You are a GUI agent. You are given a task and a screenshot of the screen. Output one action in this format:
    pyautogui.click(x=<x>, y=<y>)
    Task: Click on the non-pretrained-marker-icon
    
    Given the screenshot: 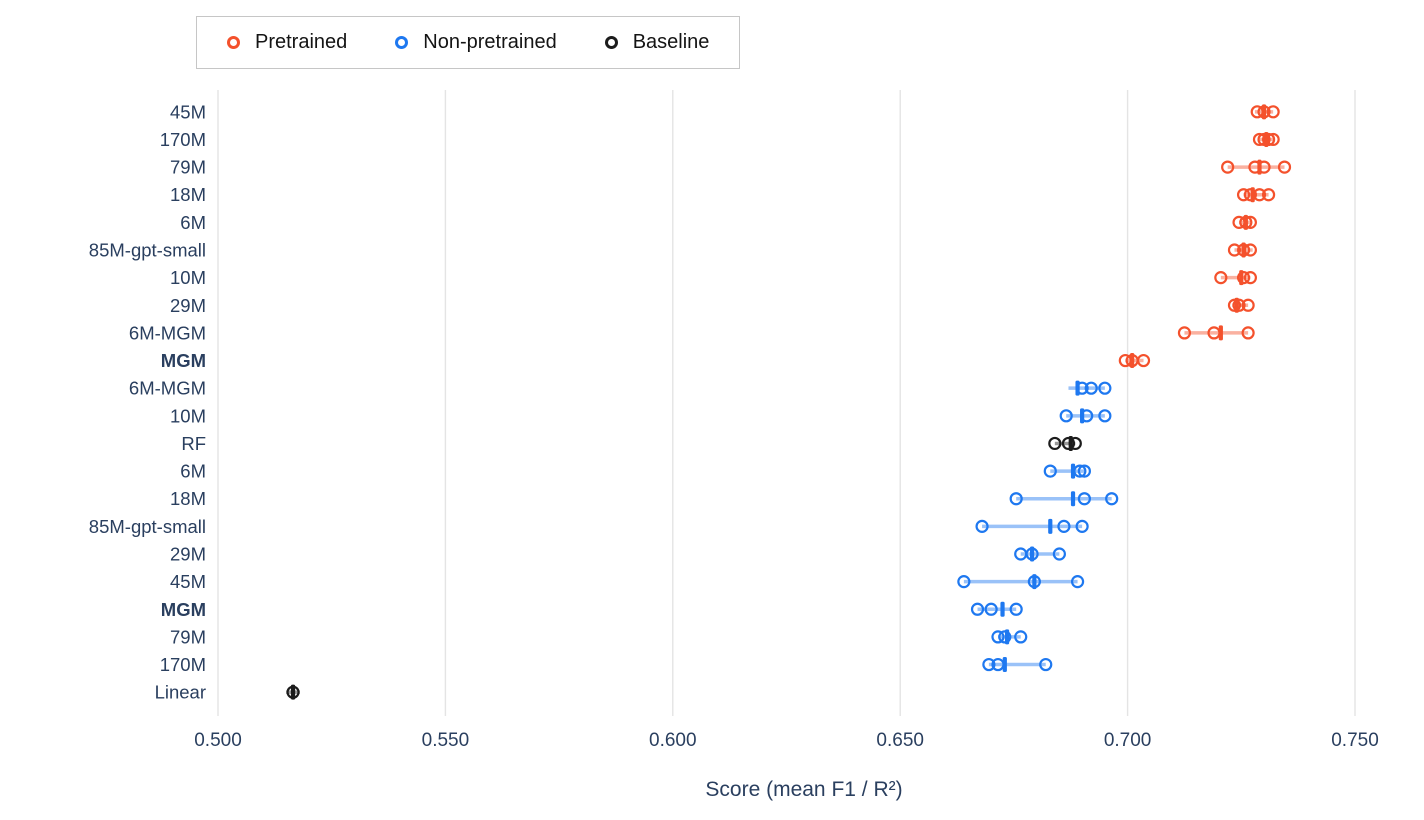 What is the action you would take?
    pyautogui.click(x=402, y=42)
    